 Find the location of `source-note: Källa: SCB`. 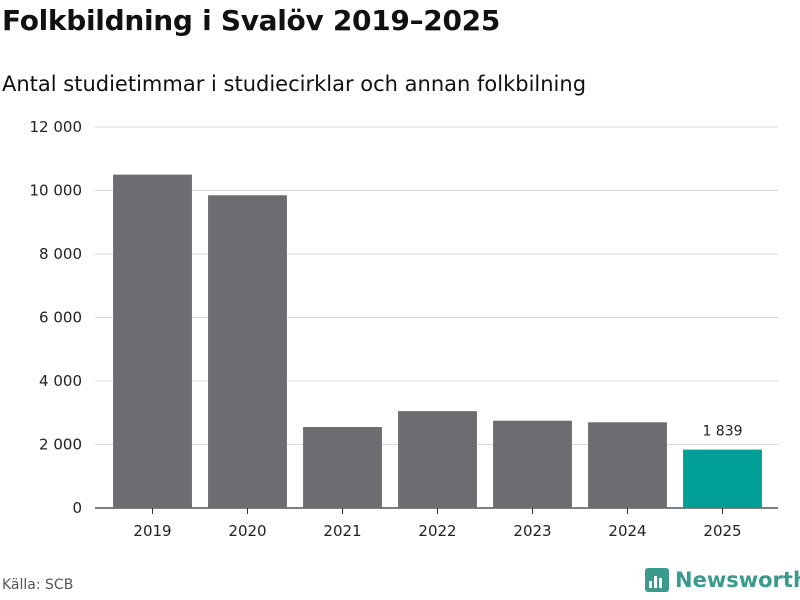

source-note: Källa: SCB is located at coordinates (38, 585).